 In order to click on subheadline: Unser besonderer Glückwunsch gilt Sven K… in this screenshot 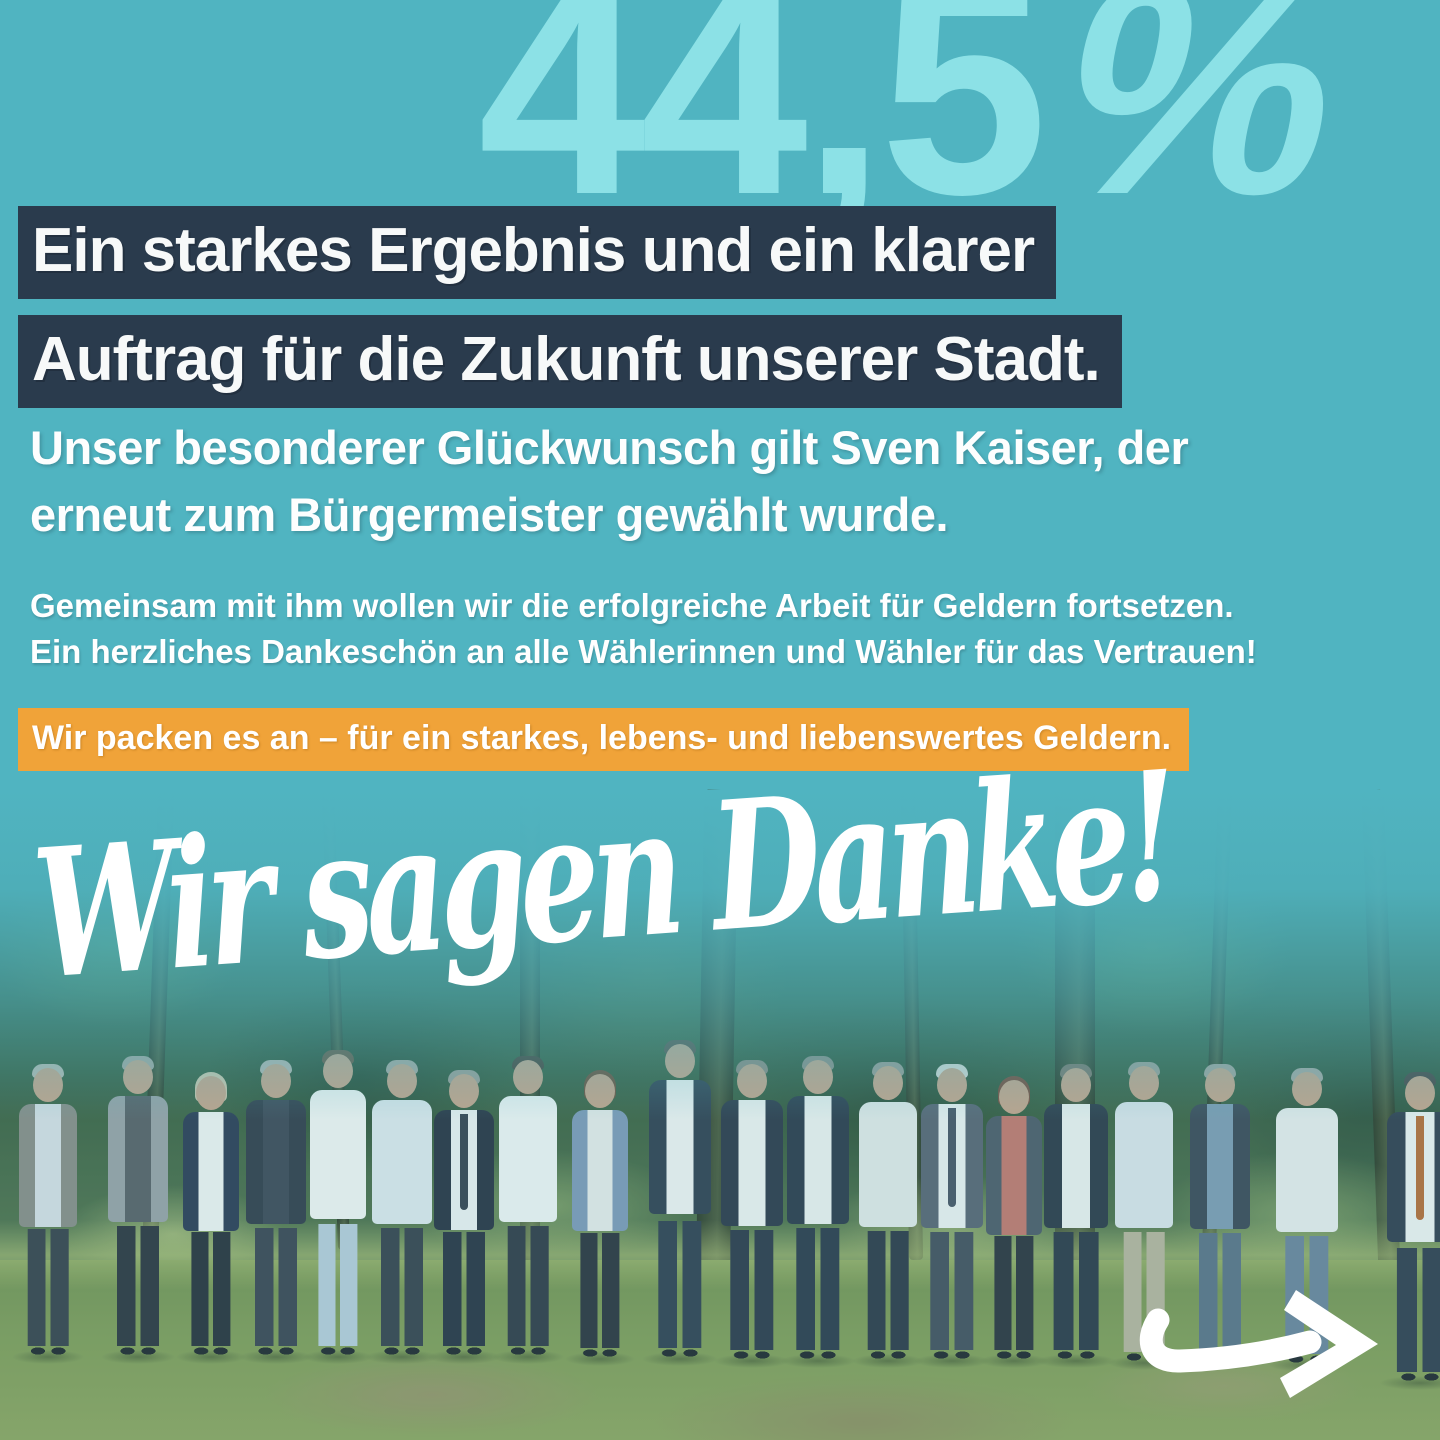, I will do `click(609, 481)`.